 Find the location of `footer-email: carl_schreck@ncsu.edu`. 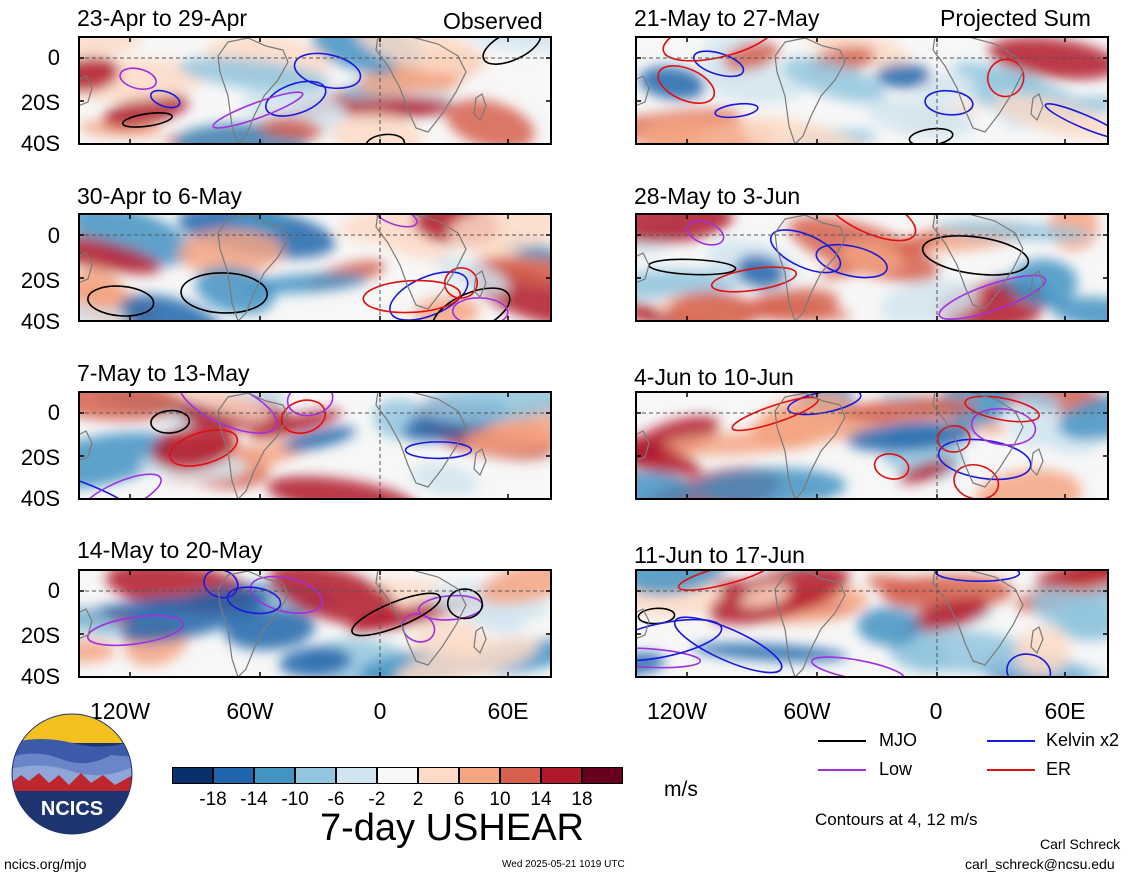

footer-email: carl_schreck@ncsu.edu is located at coordinates (1040, 864).